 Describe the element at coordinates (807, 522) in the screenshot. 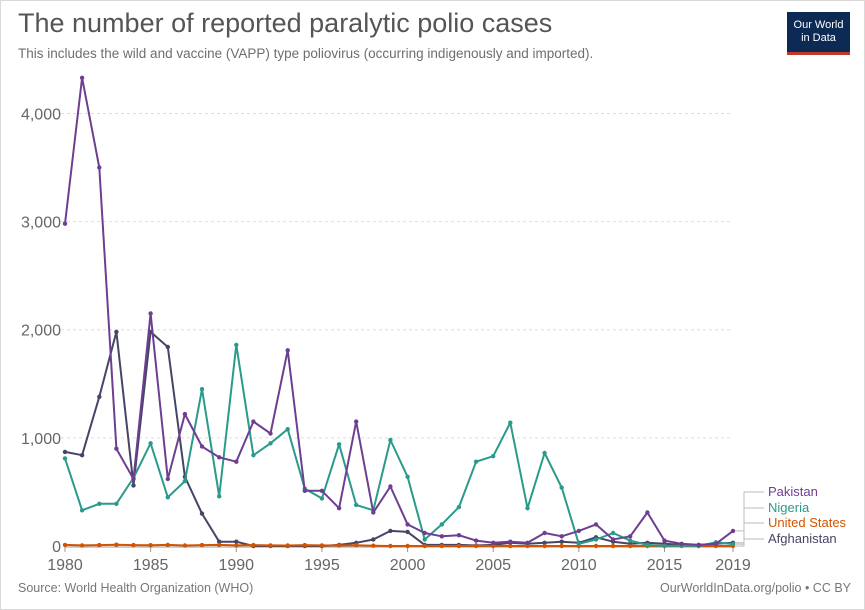

I see `legend-label-united-states: United States` at that location.